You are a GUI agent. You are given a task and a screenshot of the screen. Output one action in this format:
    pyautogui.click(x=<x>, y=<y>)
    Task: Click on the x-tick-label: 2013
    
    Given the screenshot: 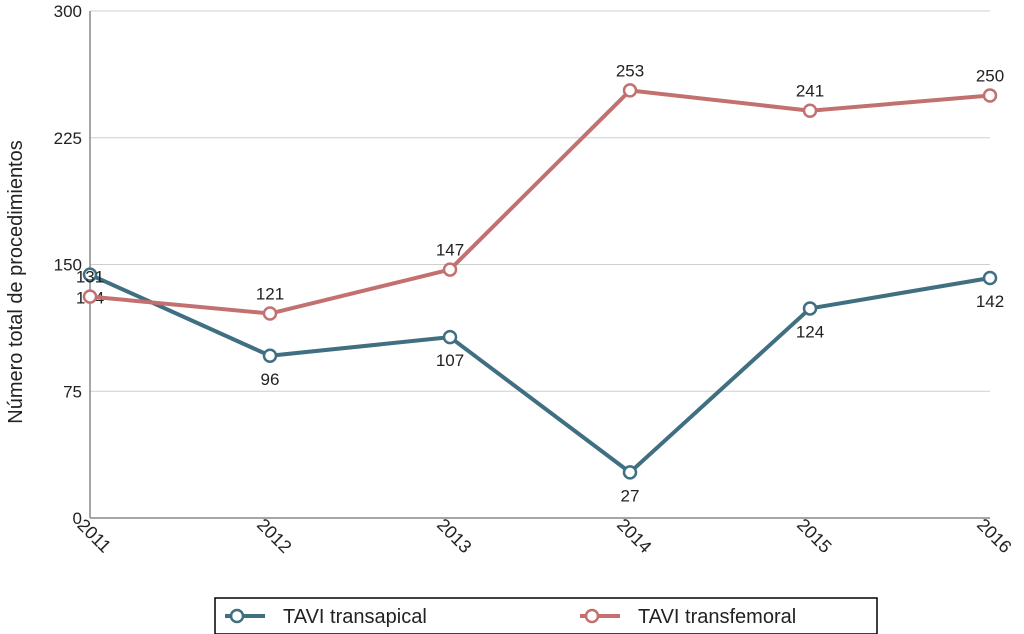 What is the action you would take?
    pyautogui.click(x=454, y=536)
    